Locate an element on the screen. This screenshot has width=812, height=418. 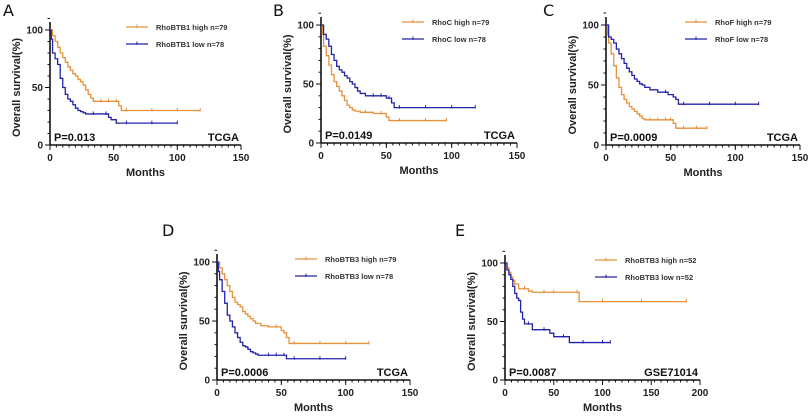
dataset-label: GSE71014 is located at coordinates (671, 373).